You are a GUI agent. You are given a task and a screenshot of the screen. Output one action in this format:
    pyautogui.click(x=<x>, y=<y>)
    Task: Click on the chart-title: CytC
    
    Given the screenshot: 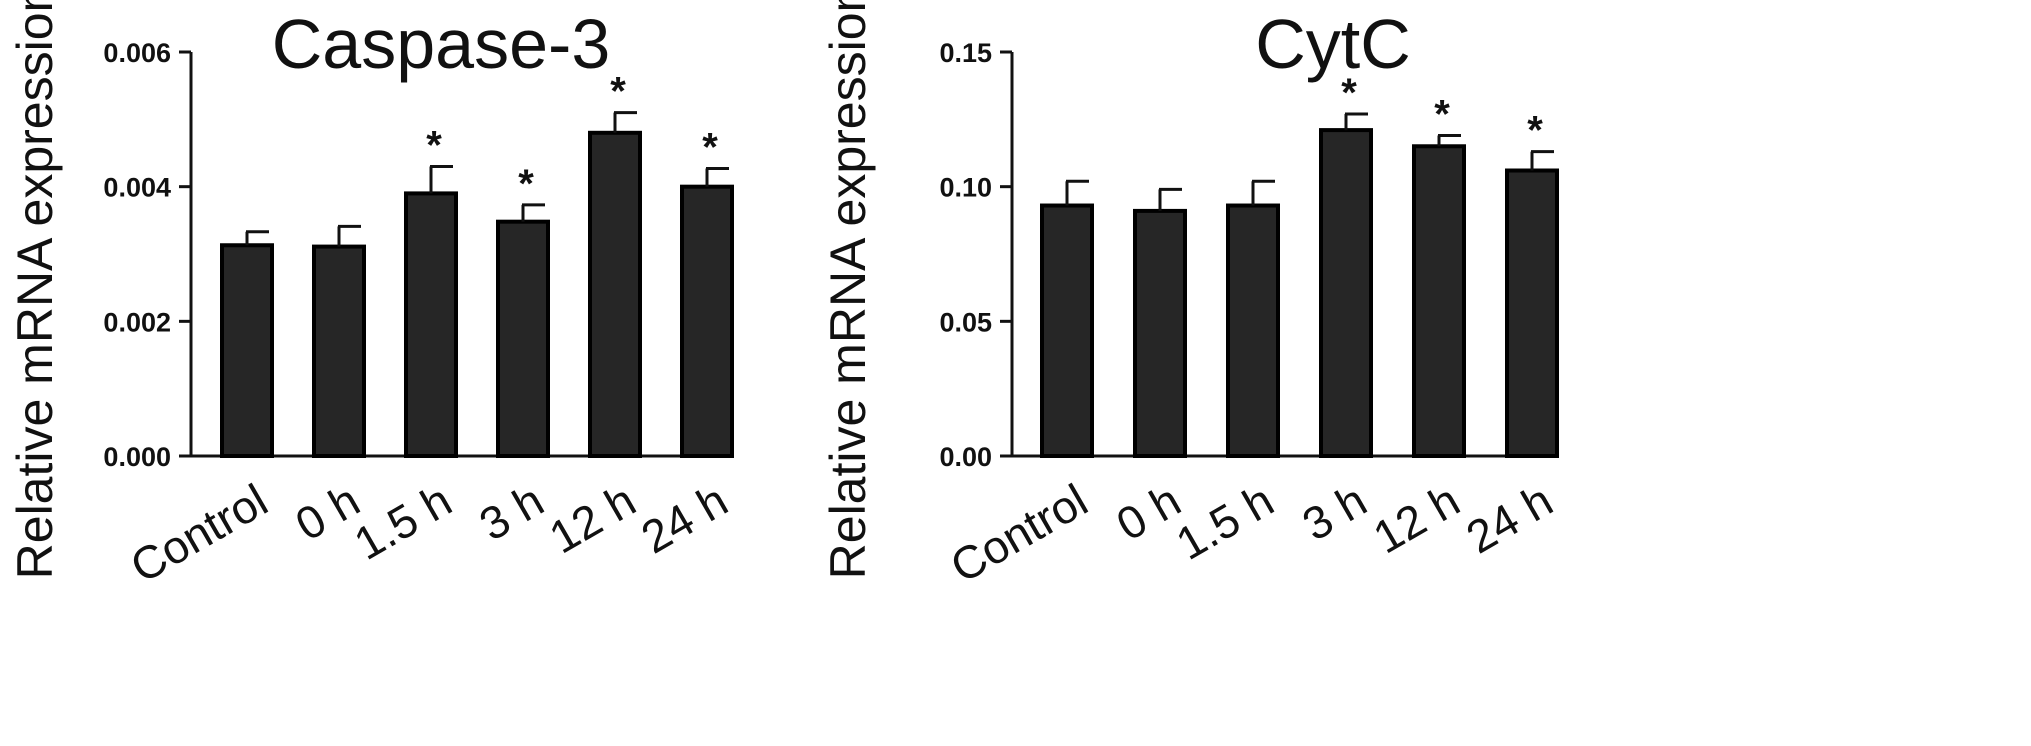 What is the action you would take?
    pyautogui.click(x=1333, y=44)
    